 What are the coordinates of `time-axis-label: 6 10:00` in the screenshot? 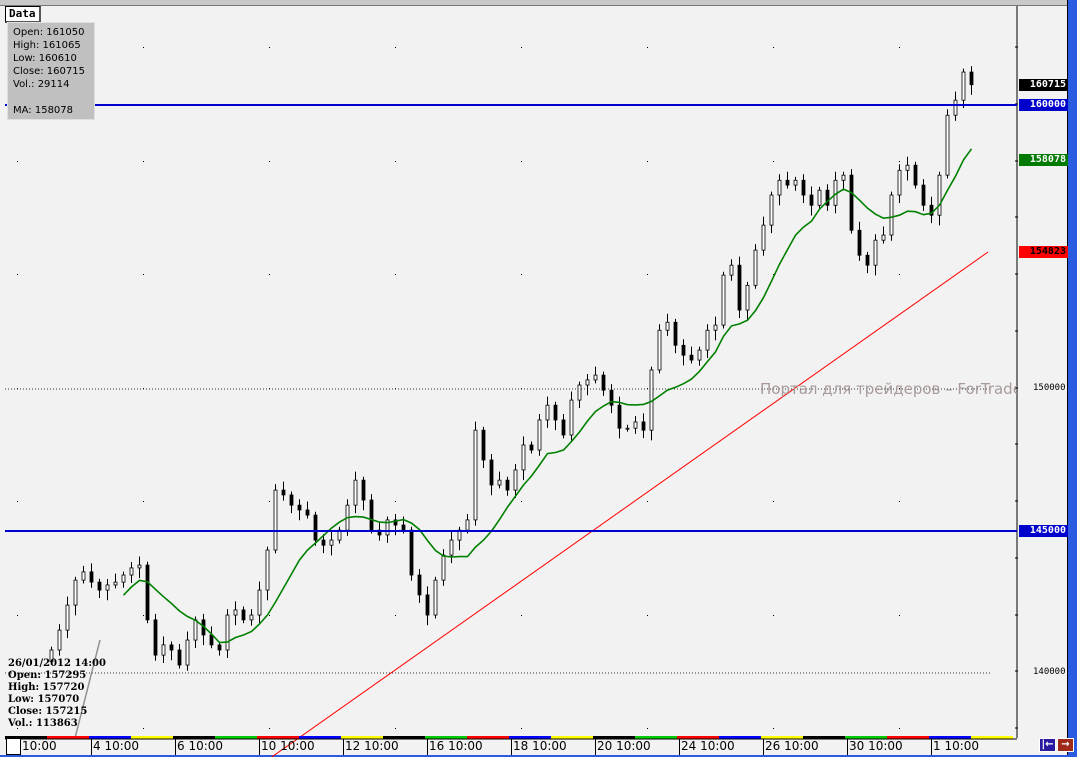 It's located at (199, 747).